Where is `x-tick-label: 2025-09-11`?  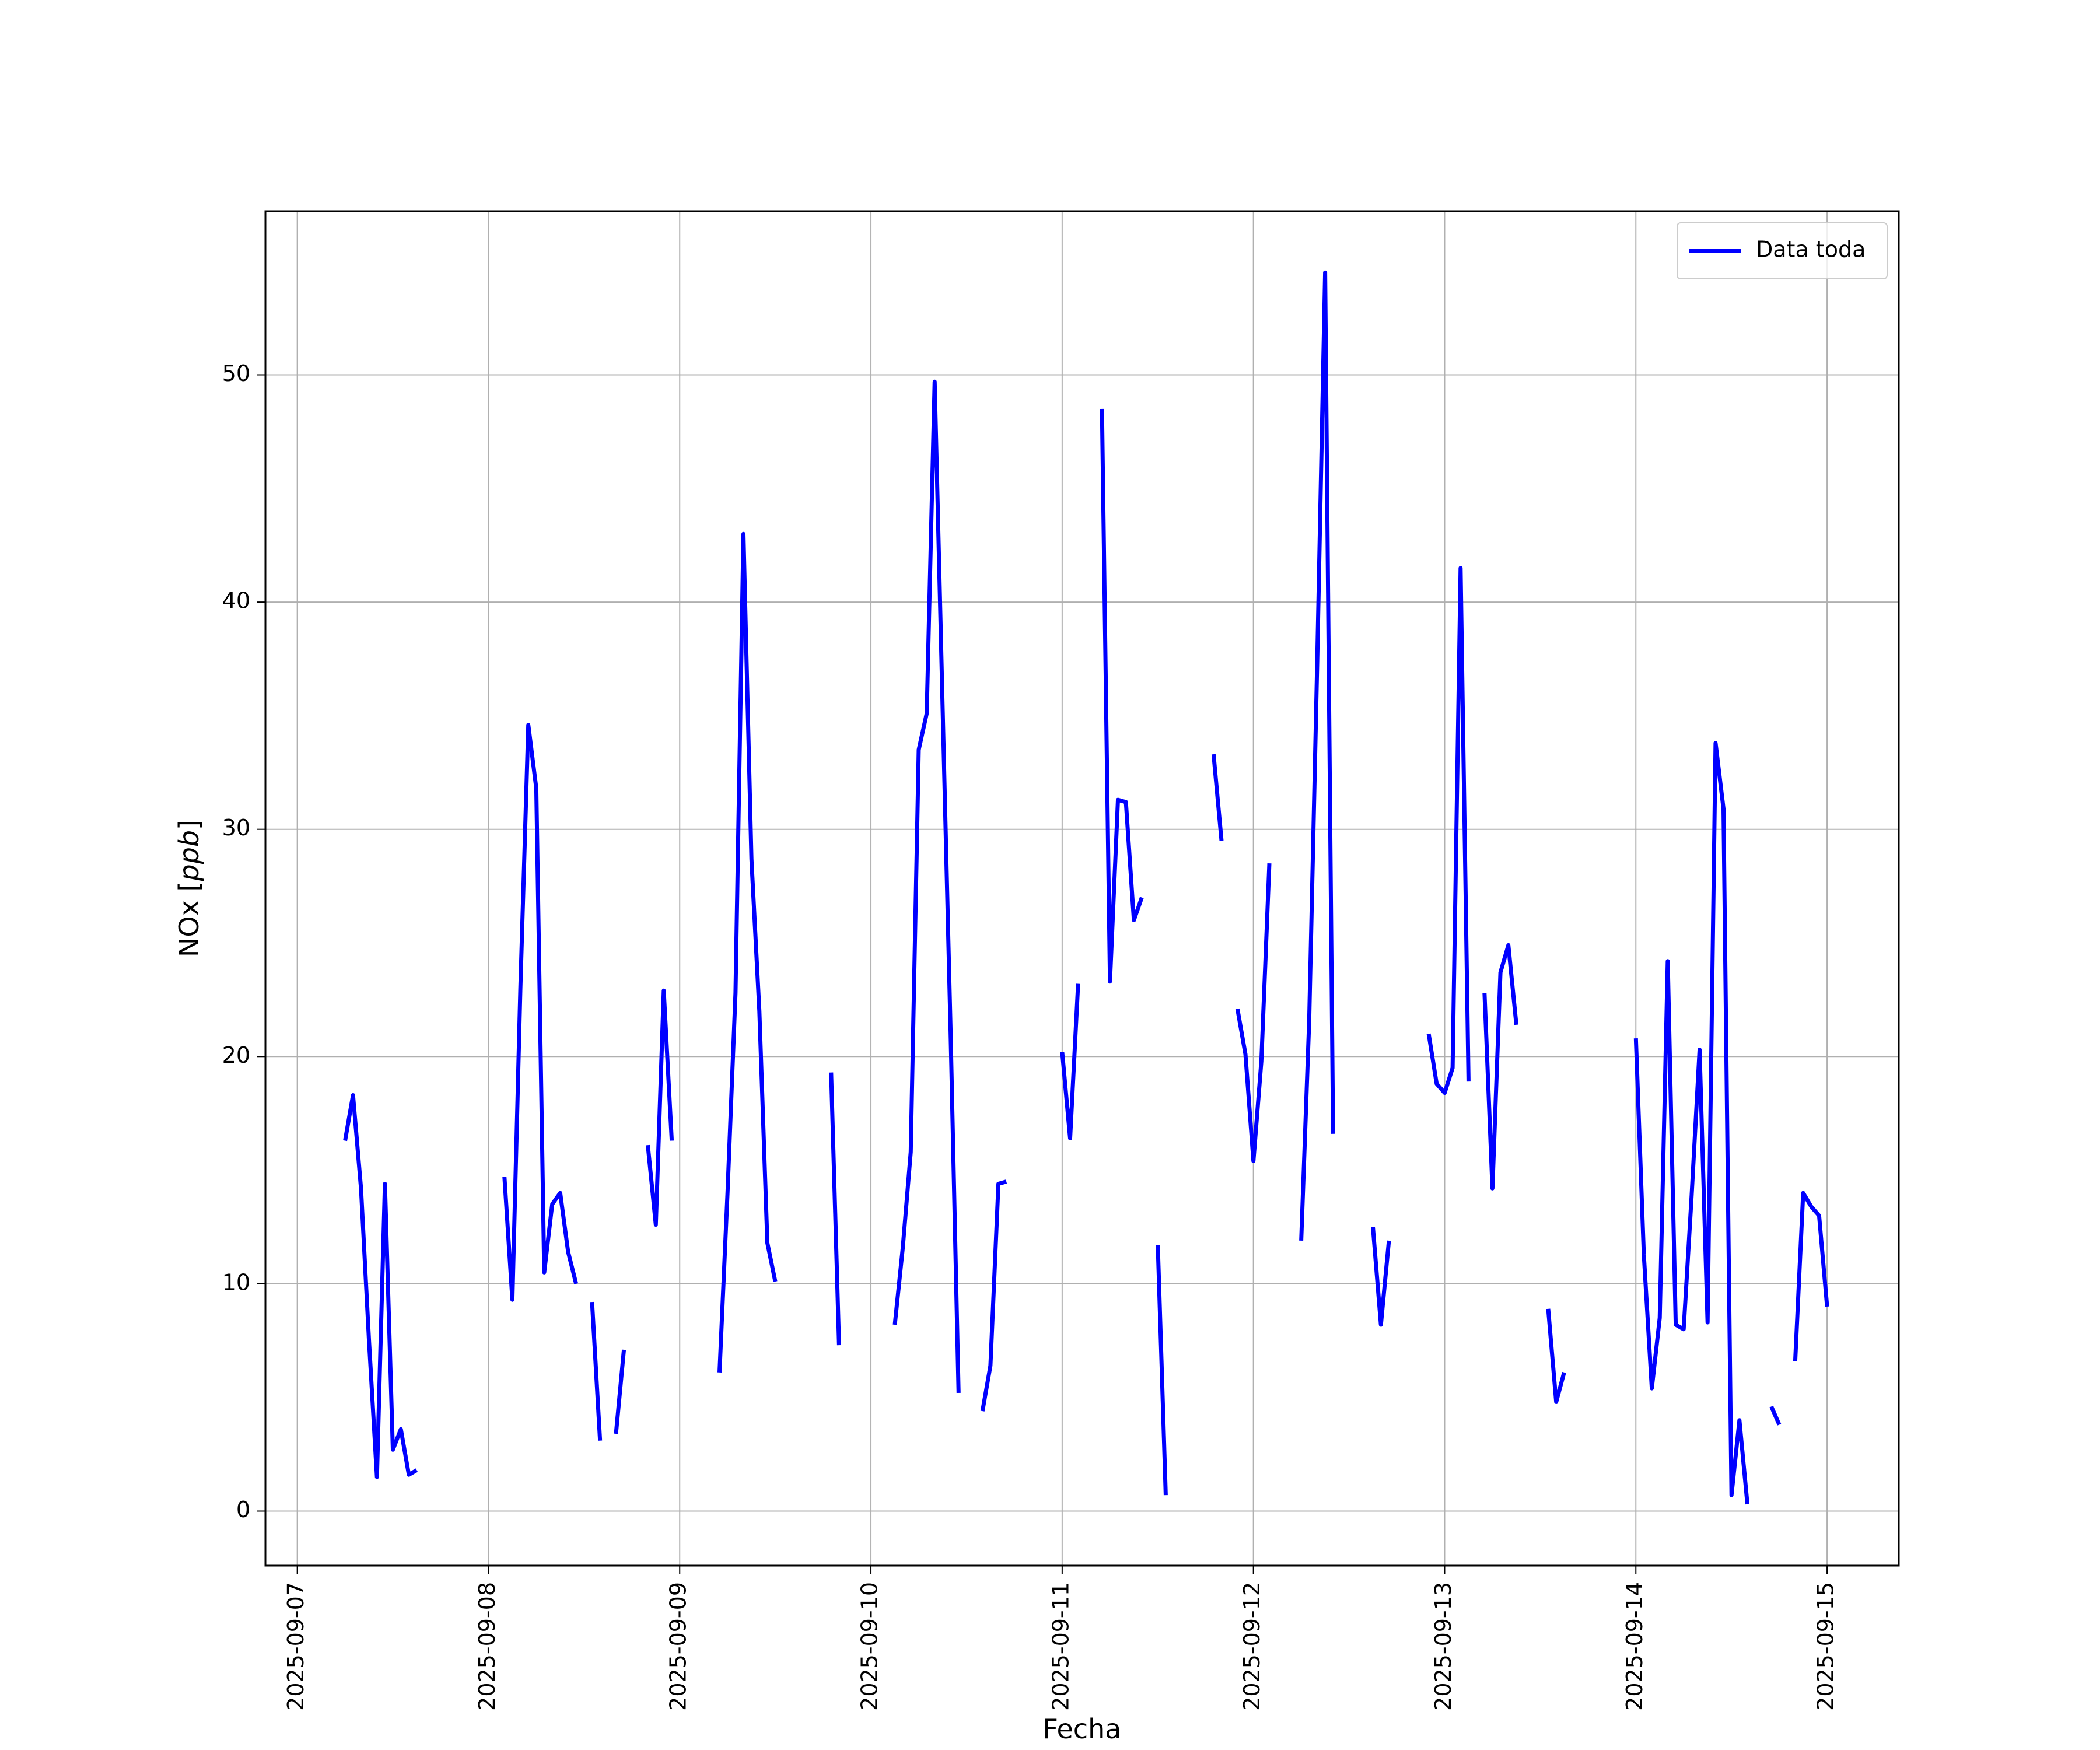 x-tick-label: 2025-09-11 is located at coordinates (1060, 1646).